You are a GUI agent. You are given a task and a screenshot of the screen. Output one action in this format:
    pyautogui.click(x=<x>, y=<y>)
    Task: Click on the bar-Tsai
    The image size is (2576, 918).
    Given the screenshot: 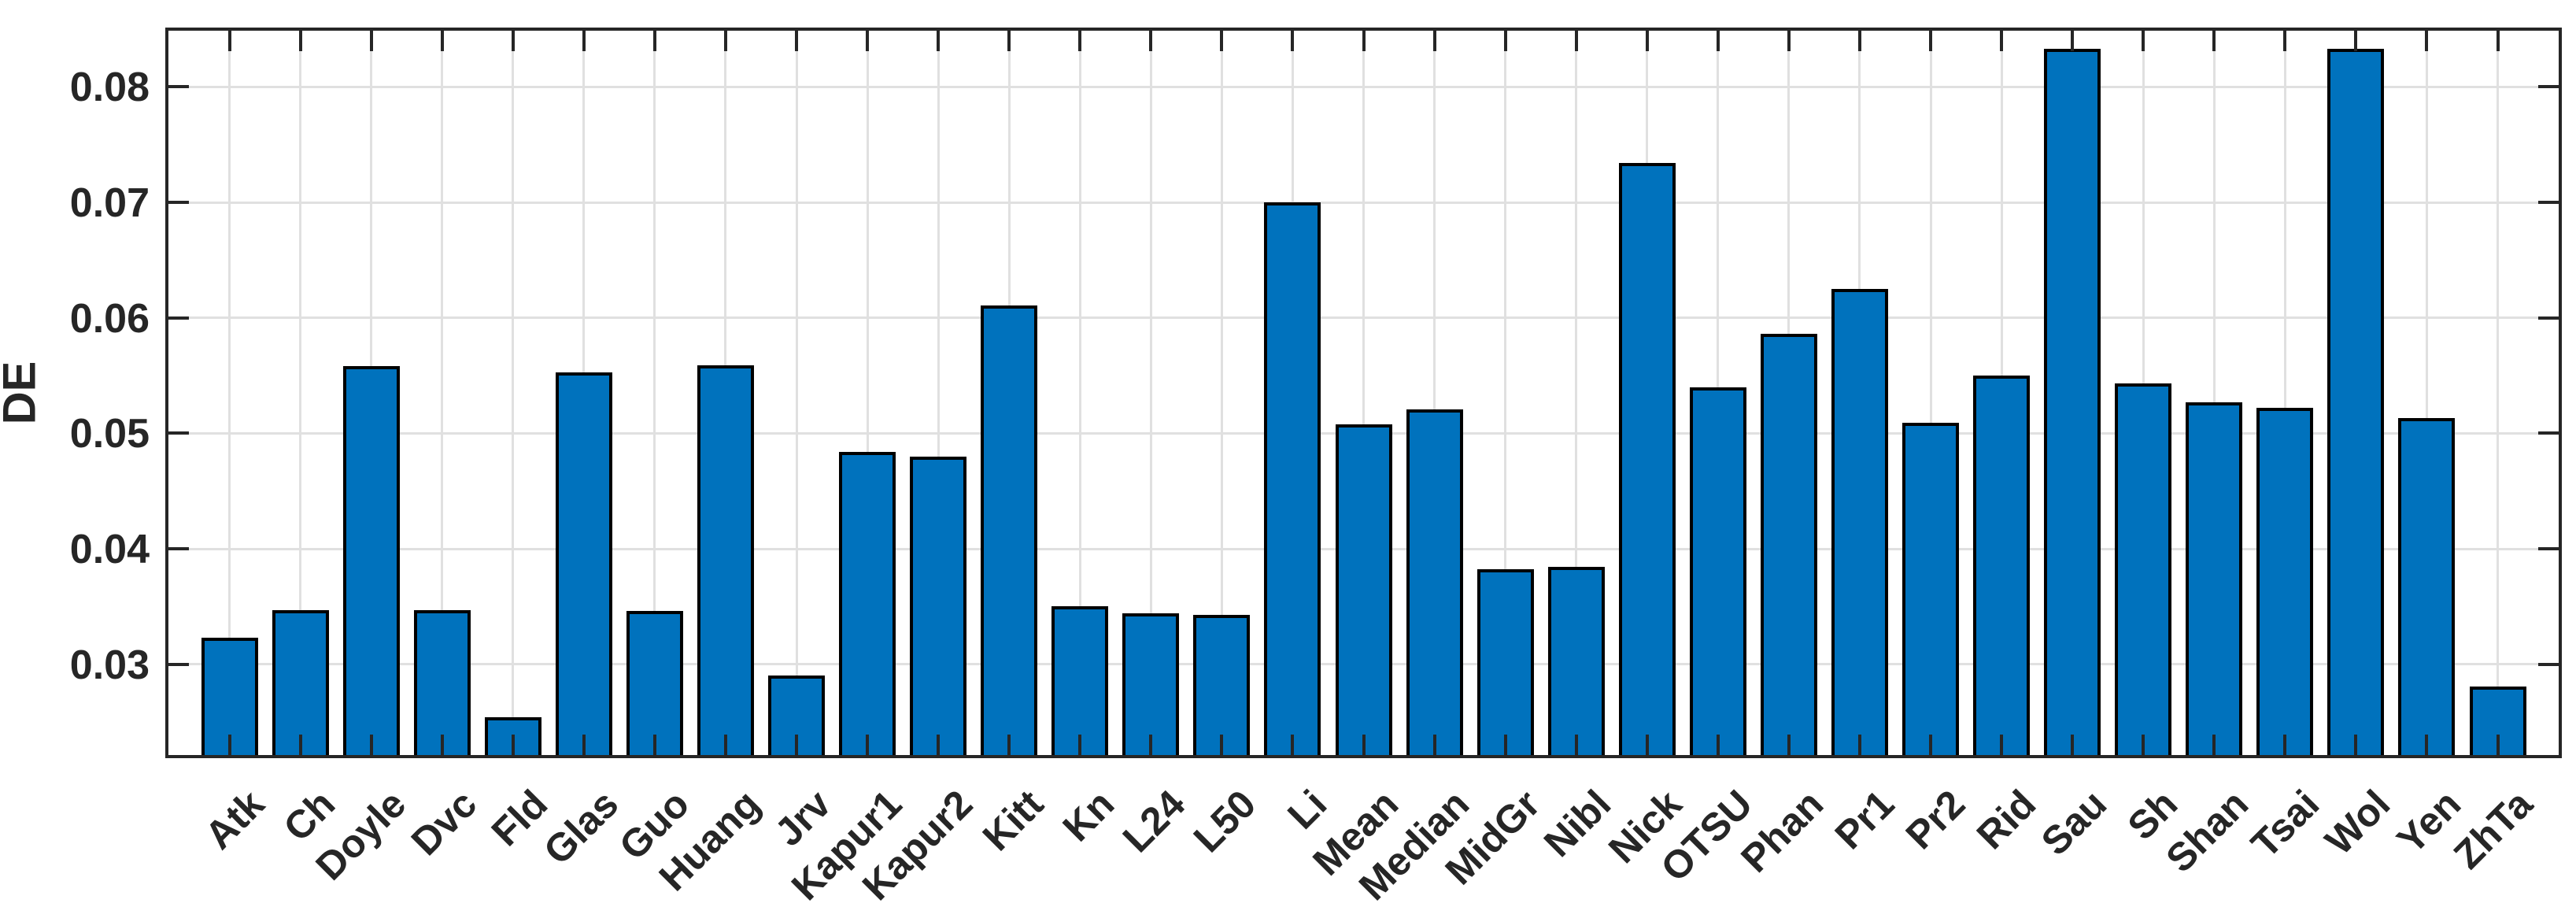 What is the action you would take?
    pyautogui.click(x=2285, y=582)
    